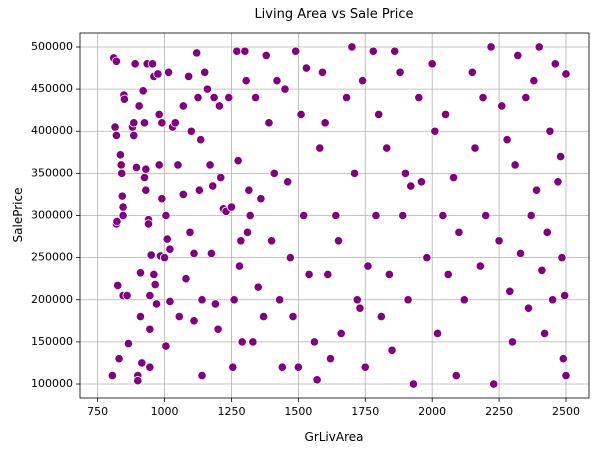  I want to click on y-axis-label: SalePrice, so click(18, 215).